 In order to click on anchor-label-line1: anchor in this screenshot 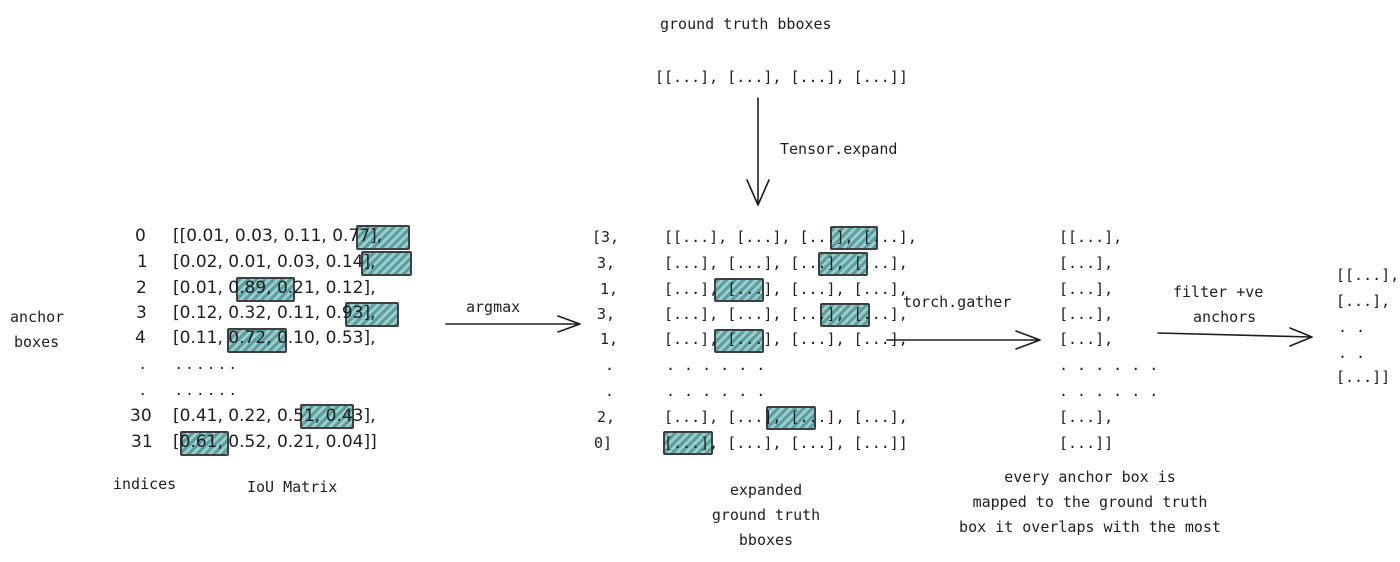, I will do `click(37, 317)`.